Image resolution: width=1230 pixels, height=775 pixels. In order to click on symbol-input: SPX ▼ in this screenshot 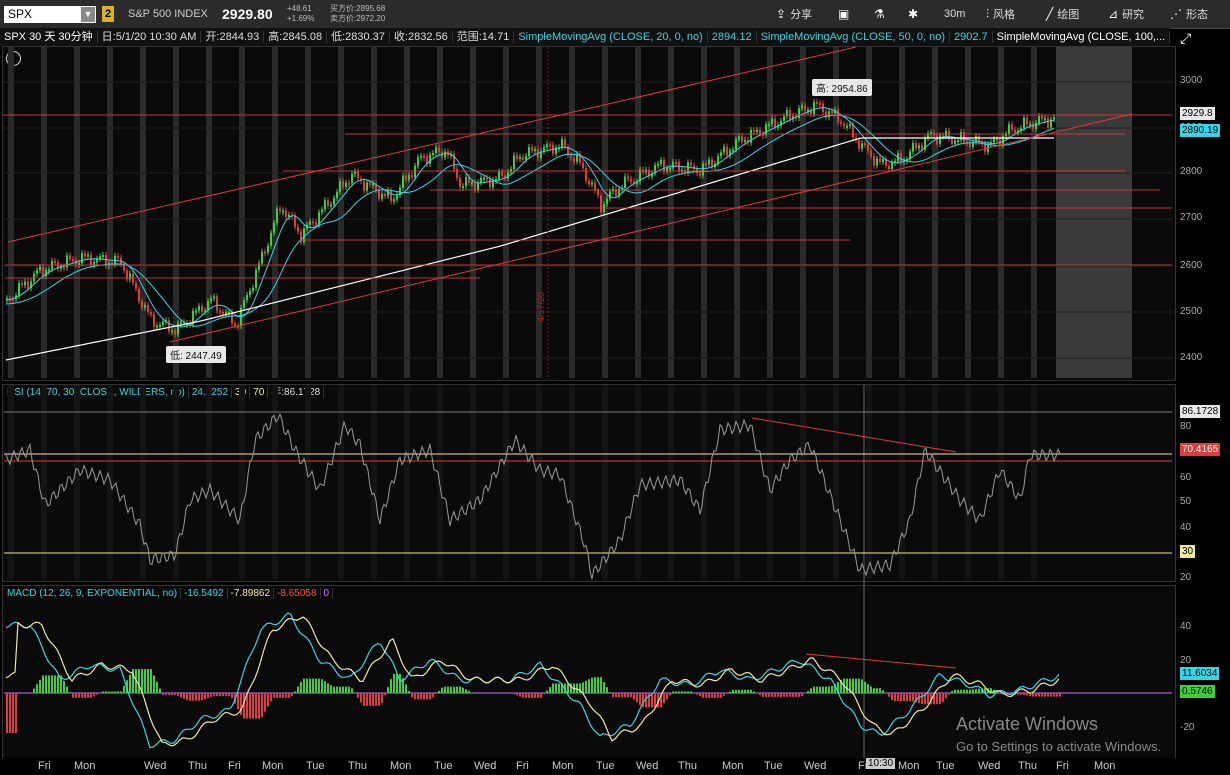, I will do `click(50, 14)`.